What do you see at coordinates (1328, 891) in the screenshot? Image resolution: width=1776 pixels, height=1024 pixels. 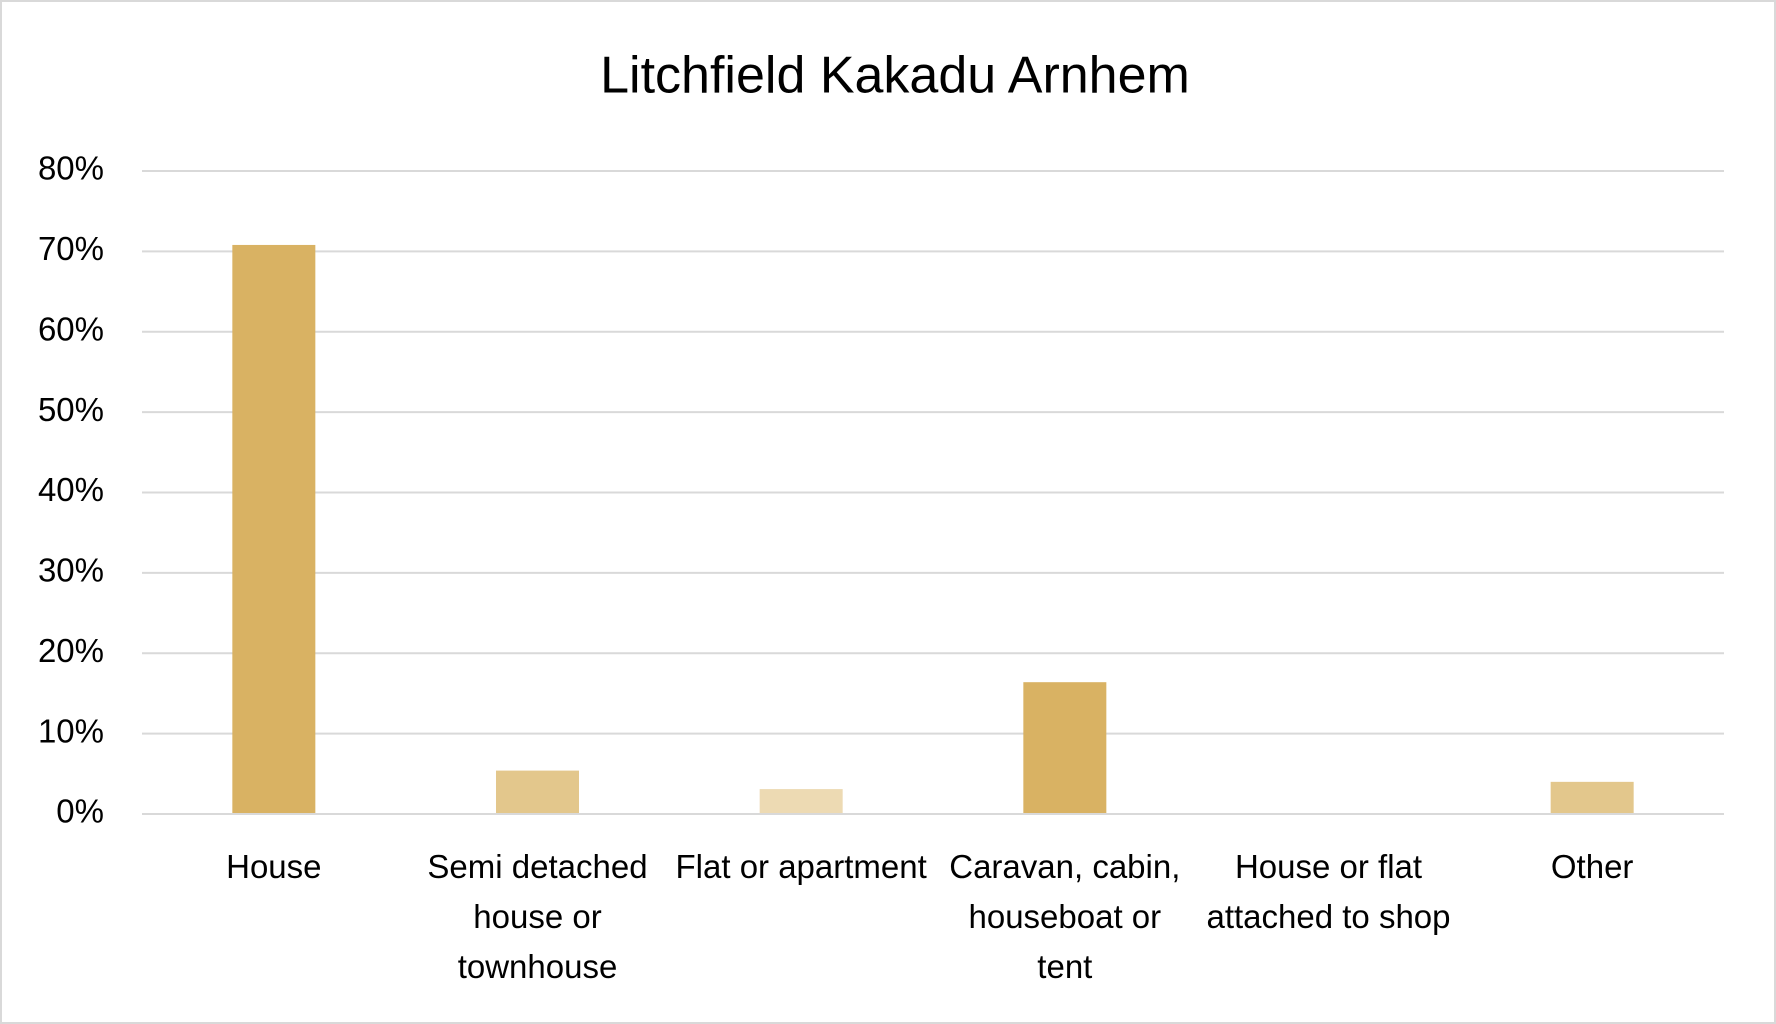 I see `x-tick-label: House or flat attached to shop` at bounding box center [1328, 891].